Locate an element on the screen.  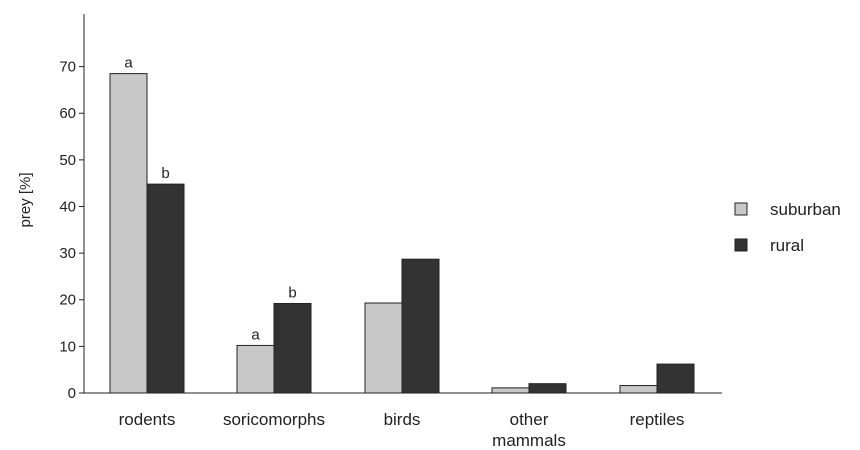
y-axis: 0 10 20 30 40 50 60 70 is located at coordinates (72, 208).